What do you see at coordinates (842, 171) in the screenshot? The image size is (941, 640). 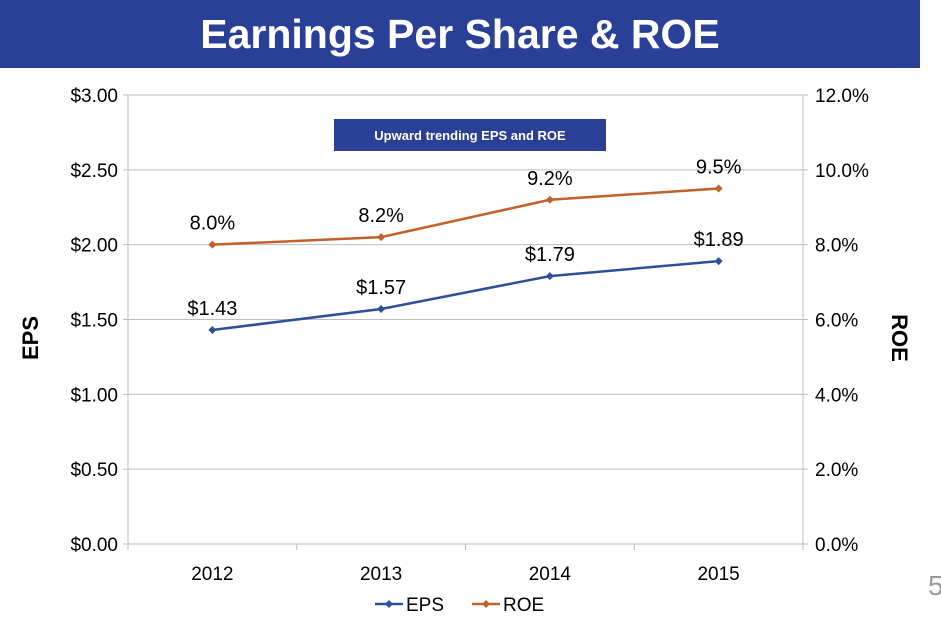 I see `y2-tick-label: 10.0%` at bounding box center [842, 171].